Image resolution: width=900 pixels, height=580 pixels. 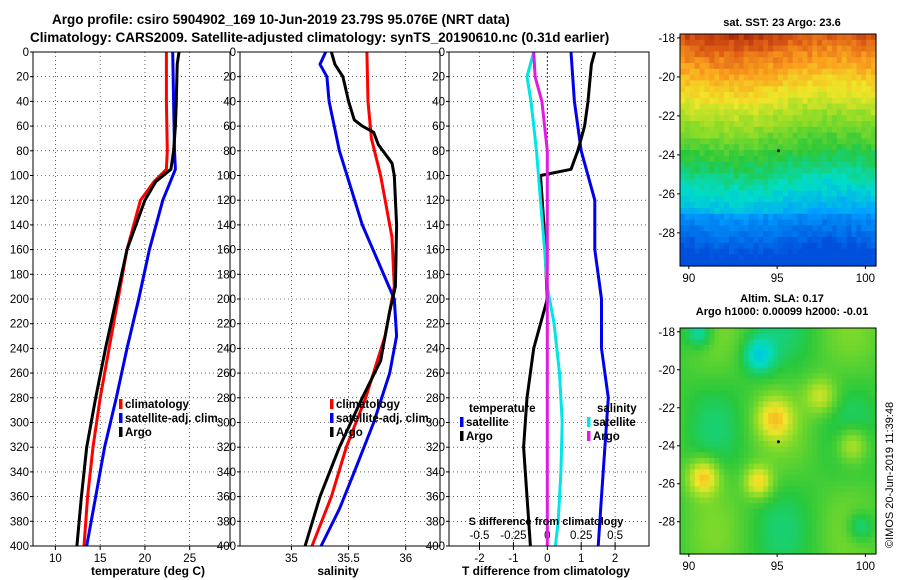 What do you see at coordinates (19, 275) in the screenshot?
I see `temperature-ytick-label: 180` at bounding box center [19, 275].